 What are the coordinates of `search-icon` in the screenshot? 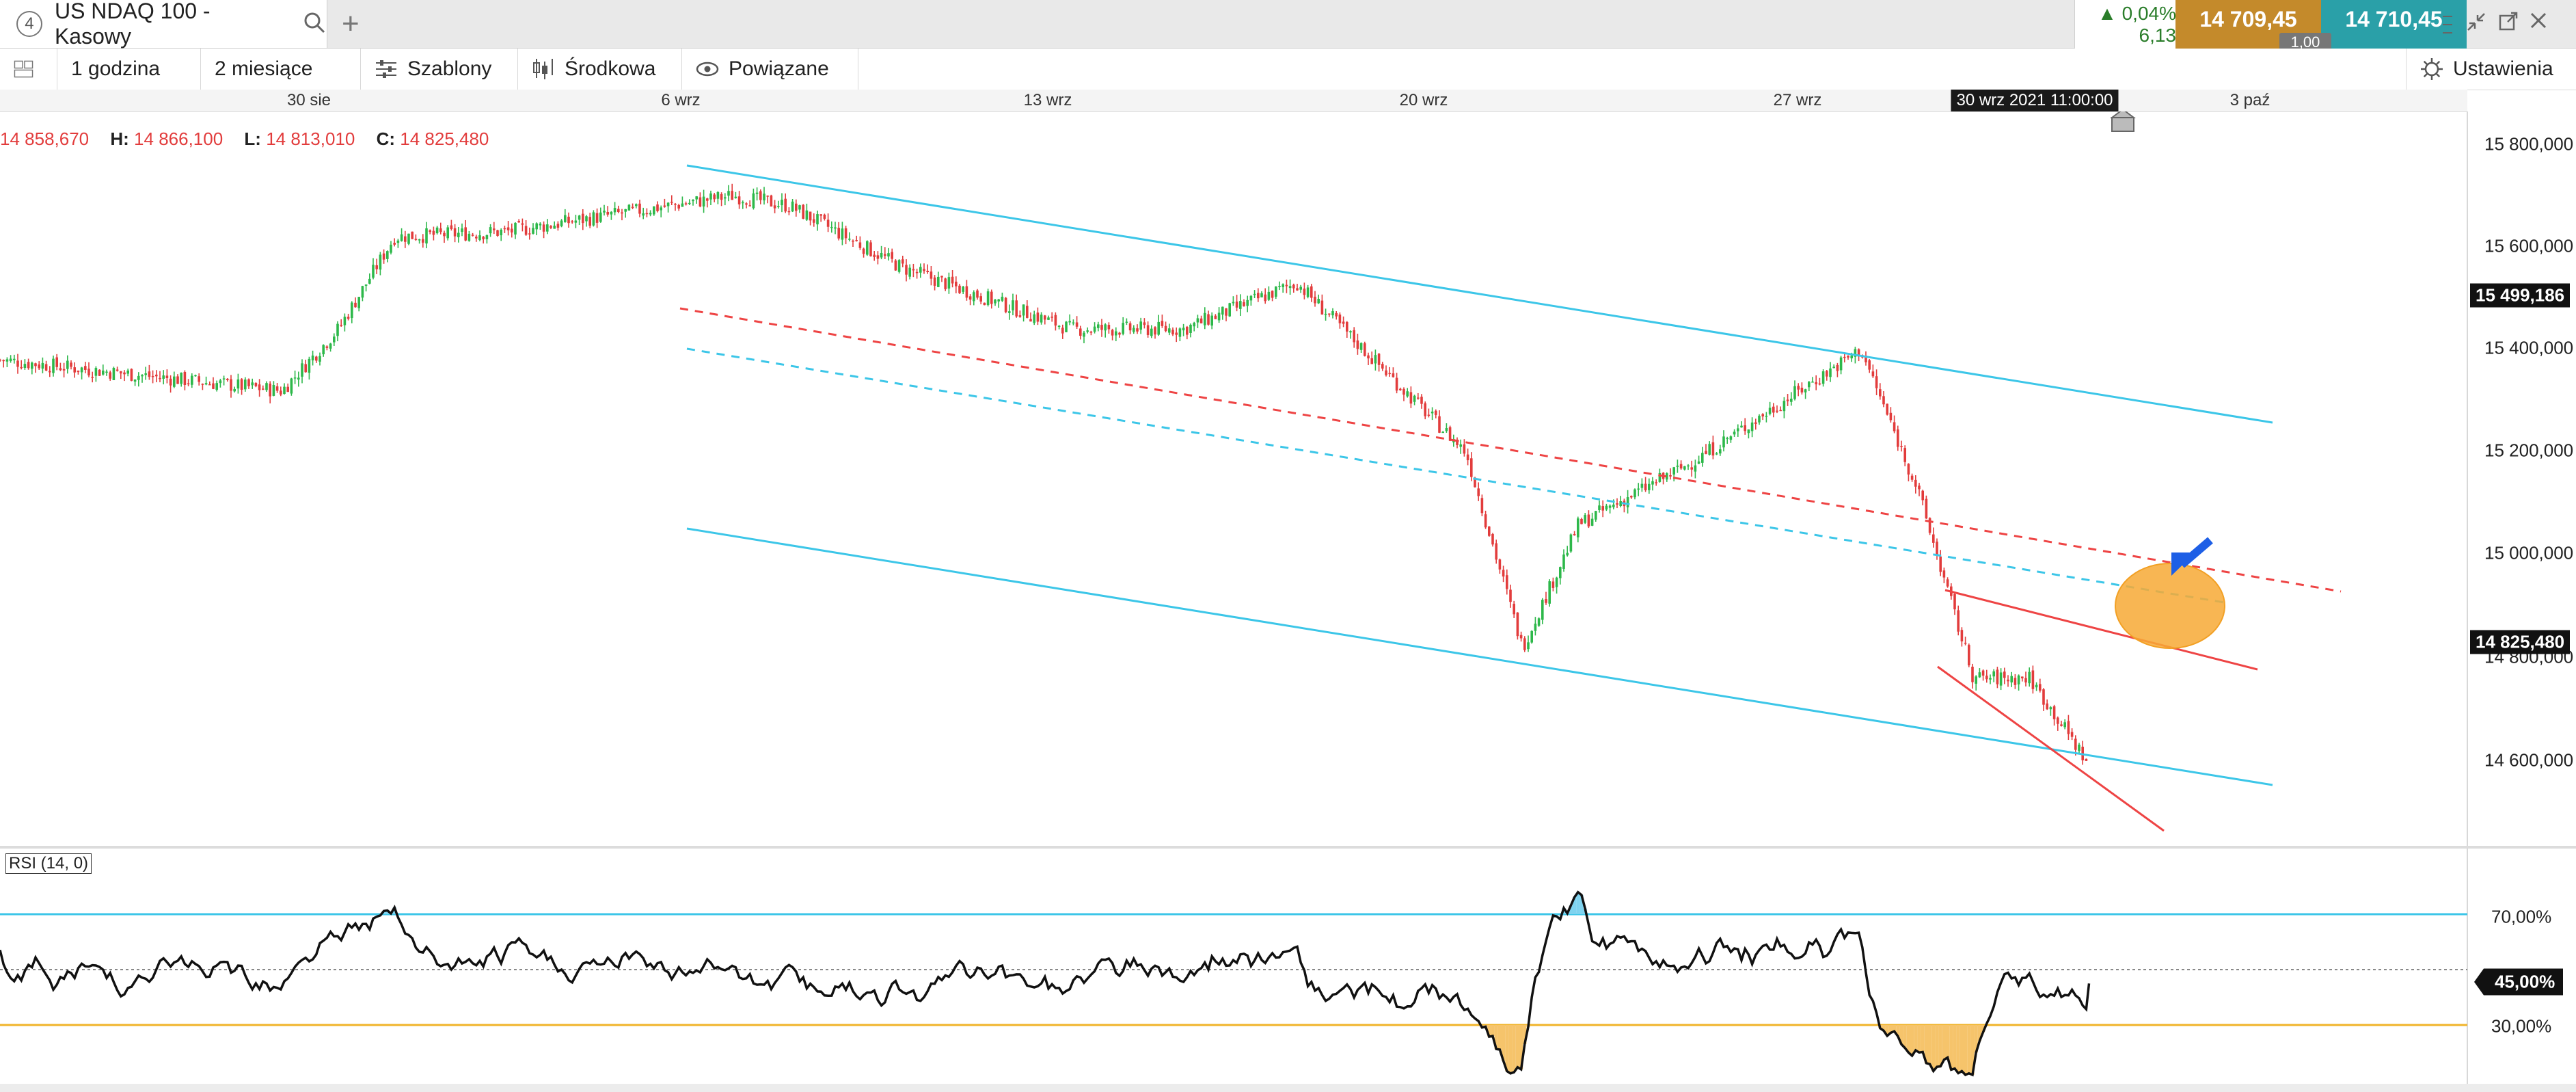 It's located at (315, 24).